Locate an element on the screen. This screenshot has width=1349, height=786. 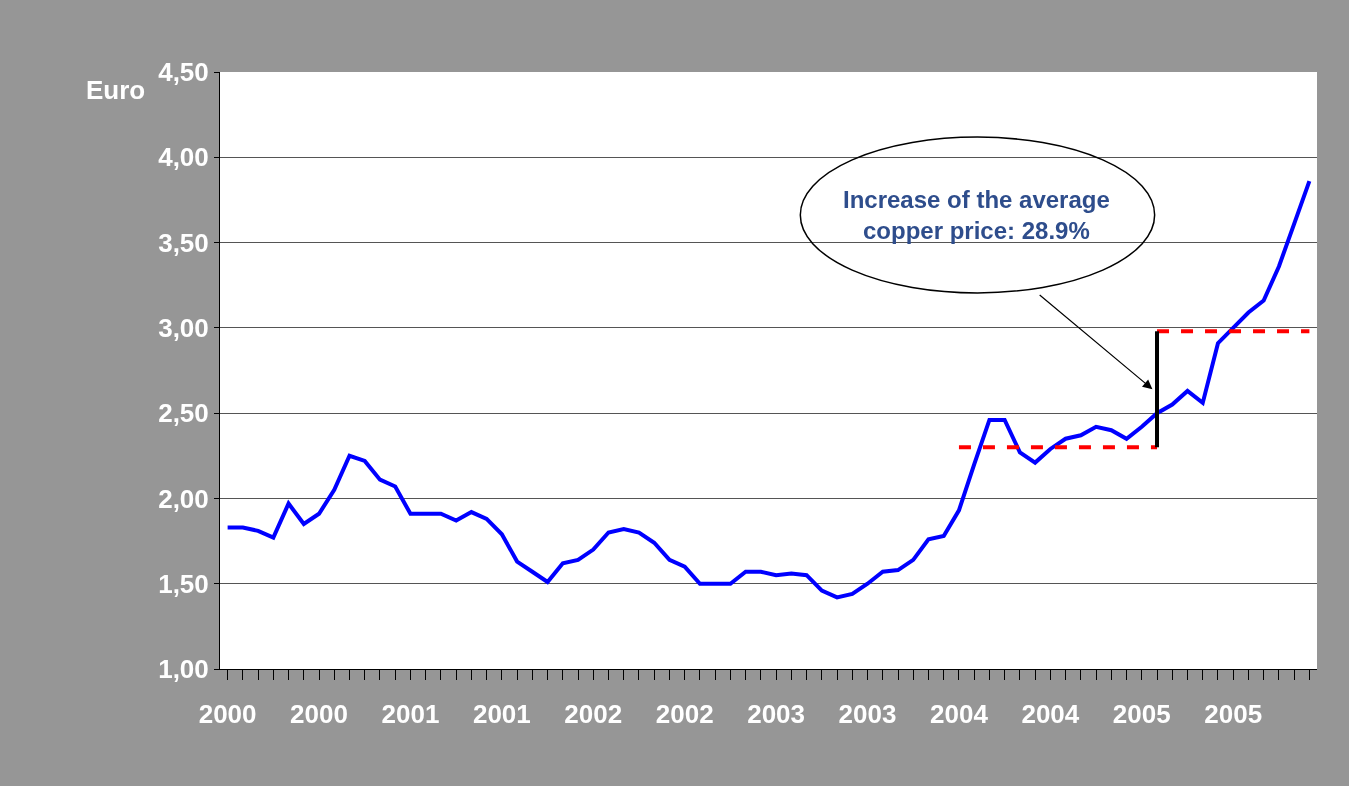
y-tick-label: 4,00 is located at coordinates (183, 157).